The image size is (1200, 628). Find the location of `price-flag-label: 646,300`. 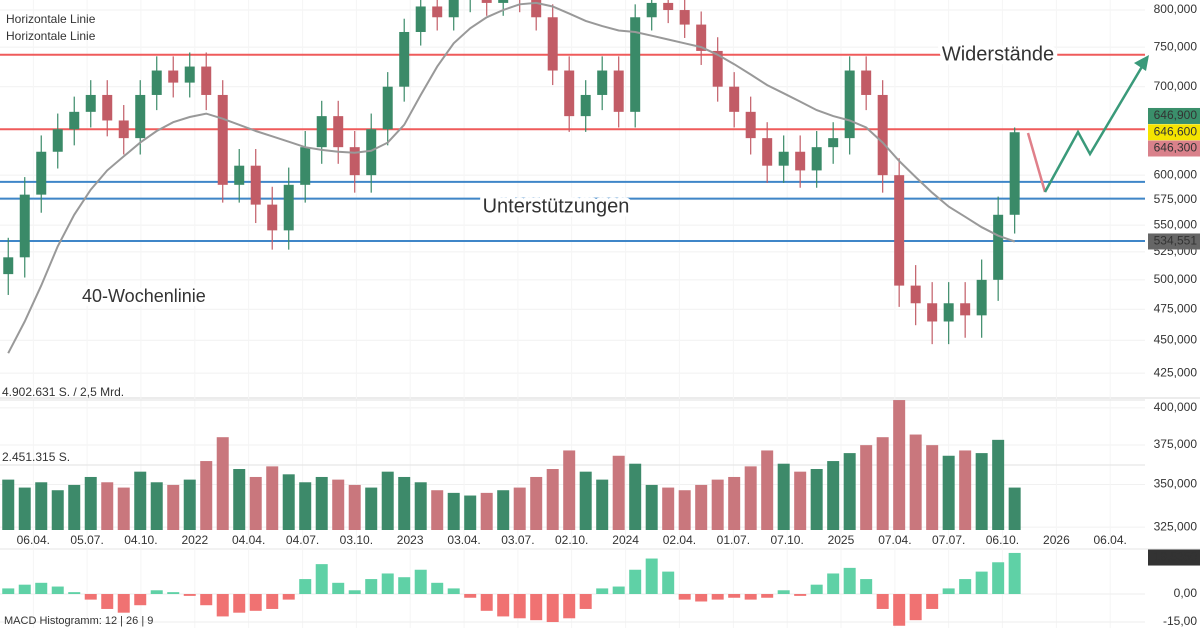

price-flag-label: 646,300 is located at coordinates (1176, 148).